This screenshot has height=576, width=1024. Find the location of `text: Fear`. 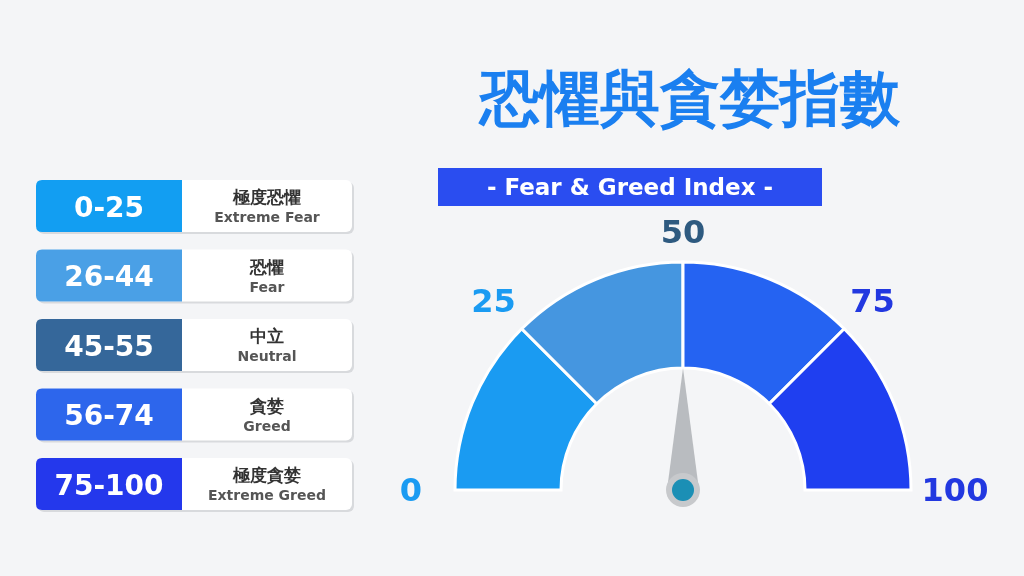

text: Fear is located at coordinates (267, 286).